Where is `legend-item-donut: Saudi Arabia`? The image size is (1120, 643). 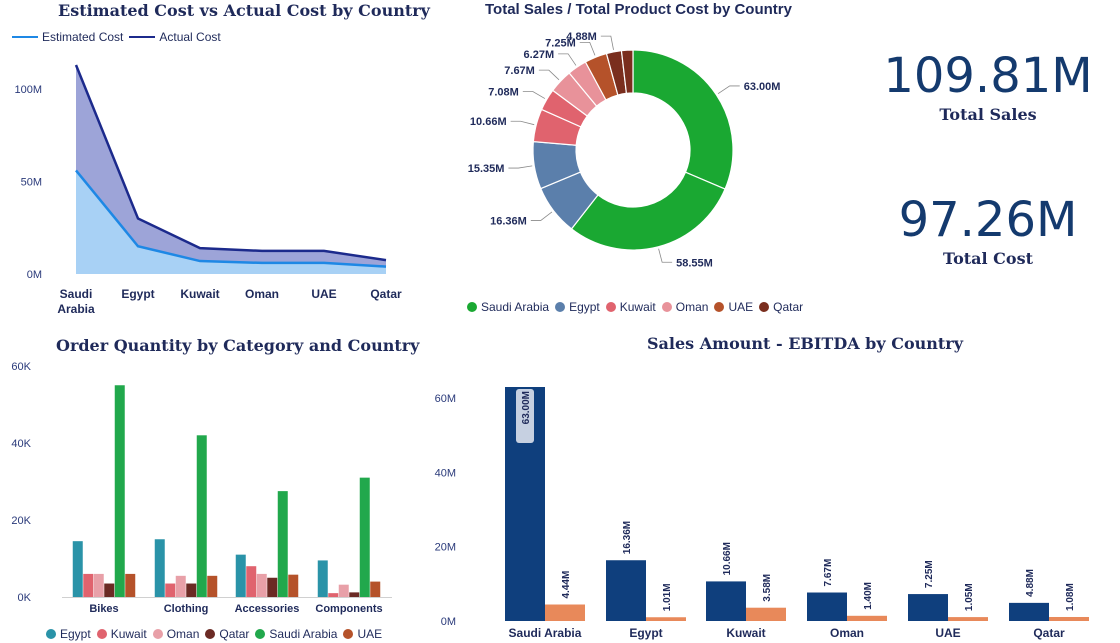
legend-item-donut: Saudi Arabia is located at coordinates (508, 307).